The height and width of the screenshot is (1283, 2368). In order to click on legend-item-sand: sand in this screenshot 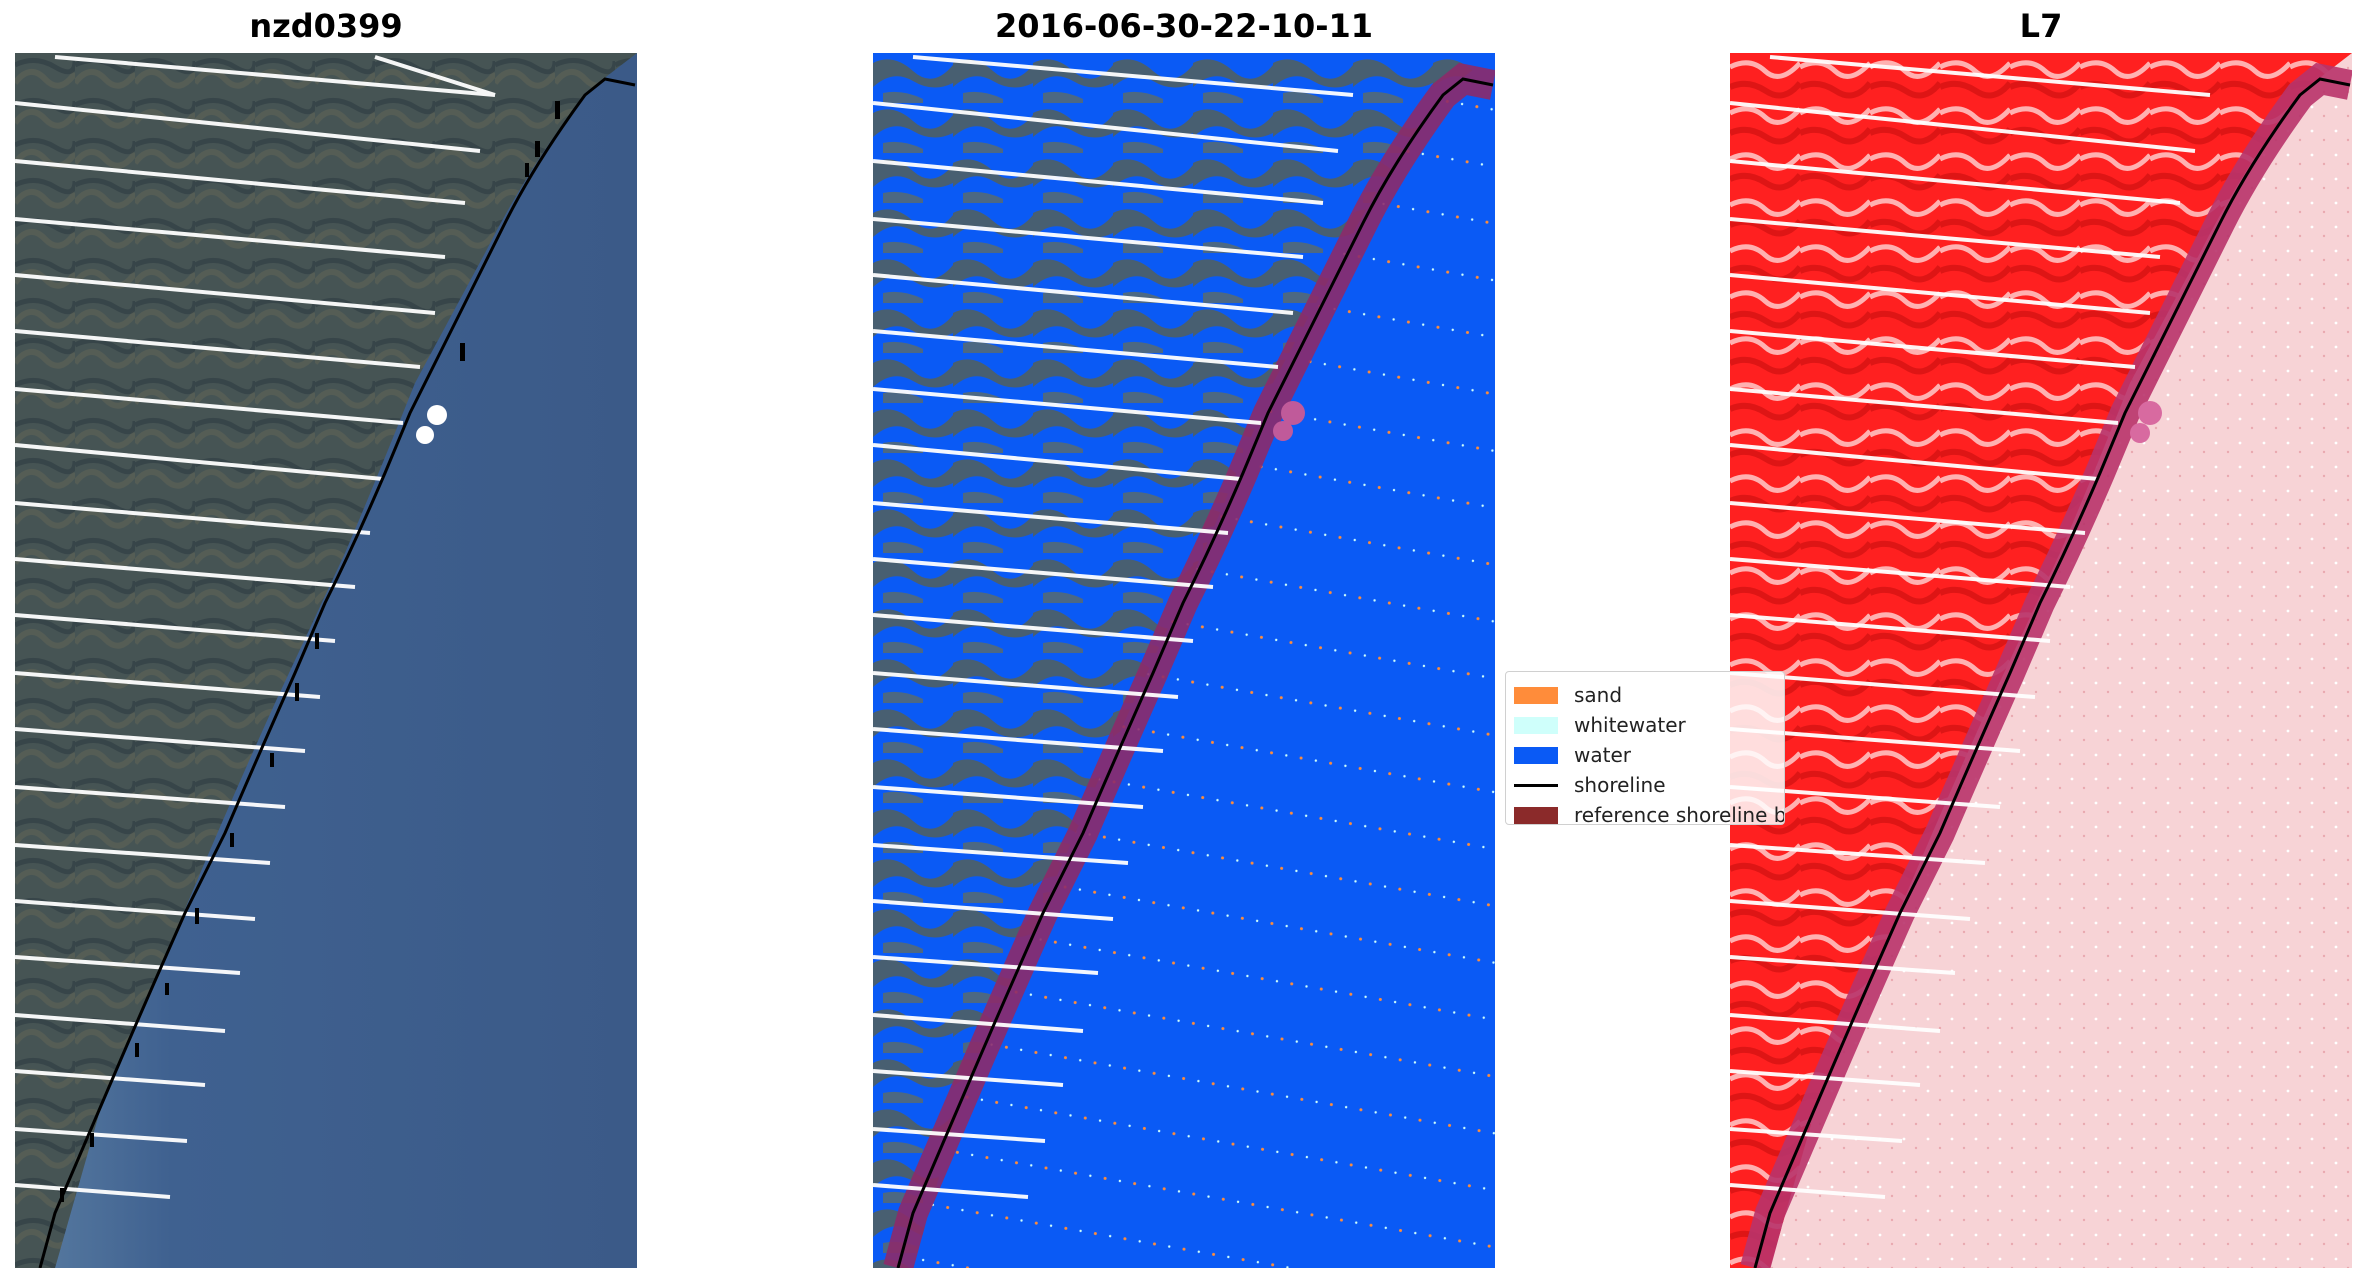, I will do `click(1649, 695)`.